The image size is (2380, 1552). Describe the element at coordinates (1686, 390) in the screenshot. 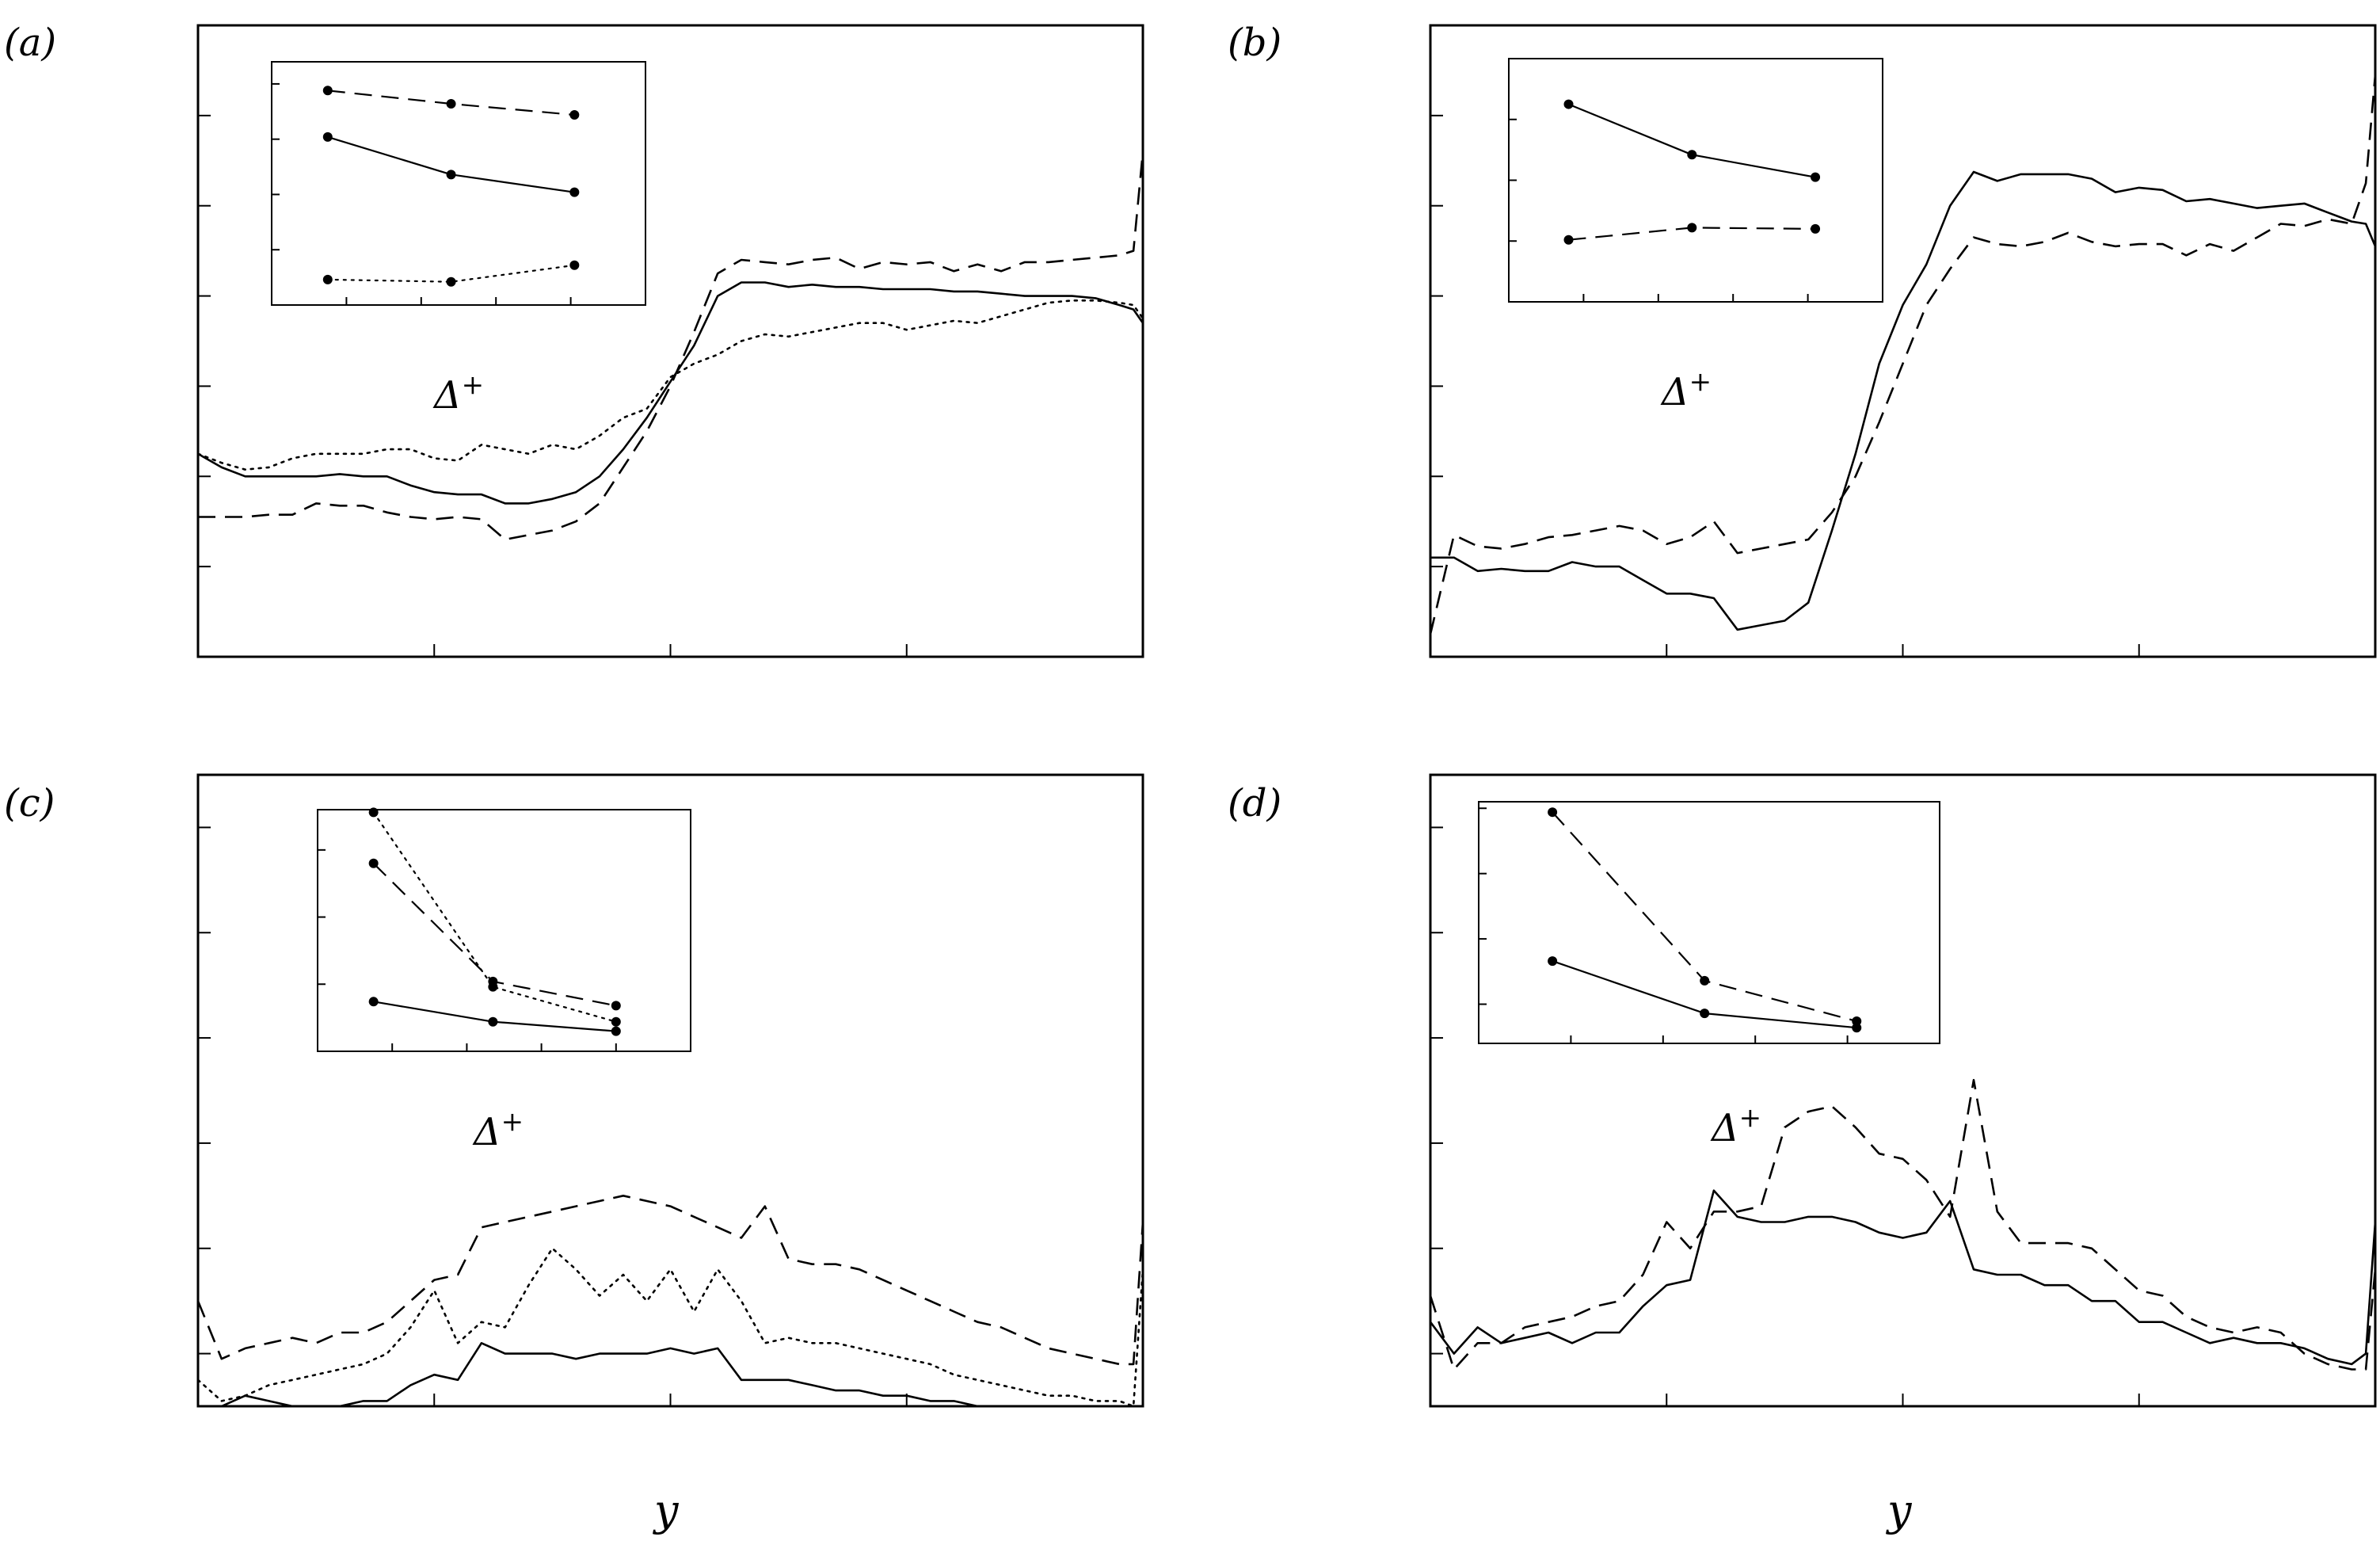

I see `panel-b-inset-xlabel: Δ+` at that location.